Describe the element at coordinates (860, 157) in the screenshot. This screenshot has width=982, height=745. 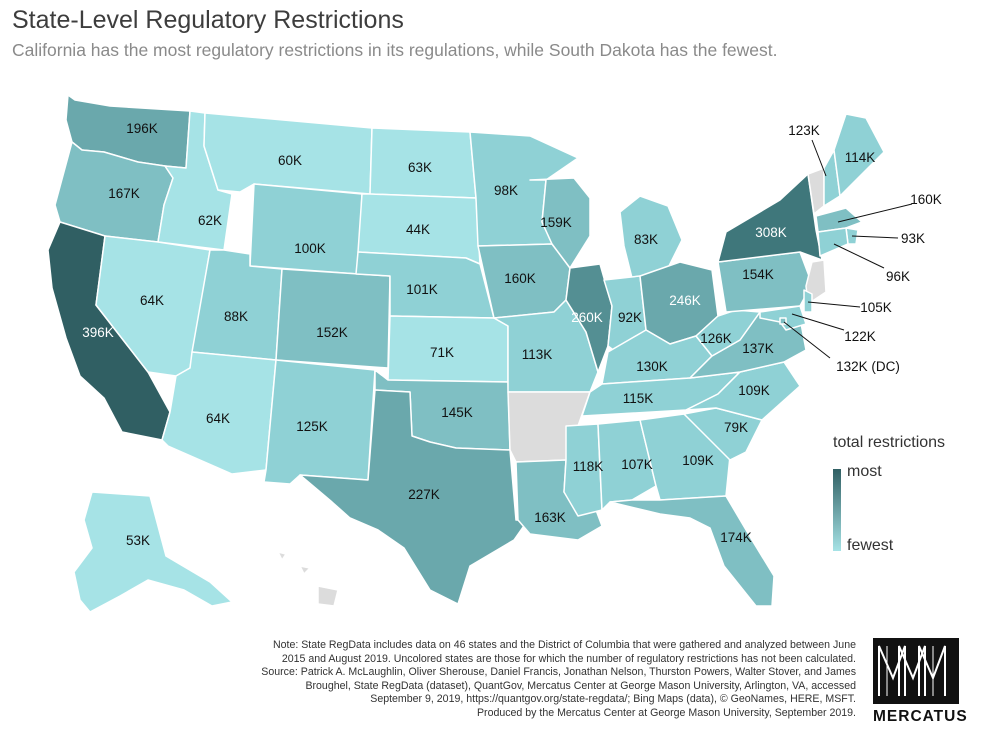
I see `state-label-me: 114K` at that location.